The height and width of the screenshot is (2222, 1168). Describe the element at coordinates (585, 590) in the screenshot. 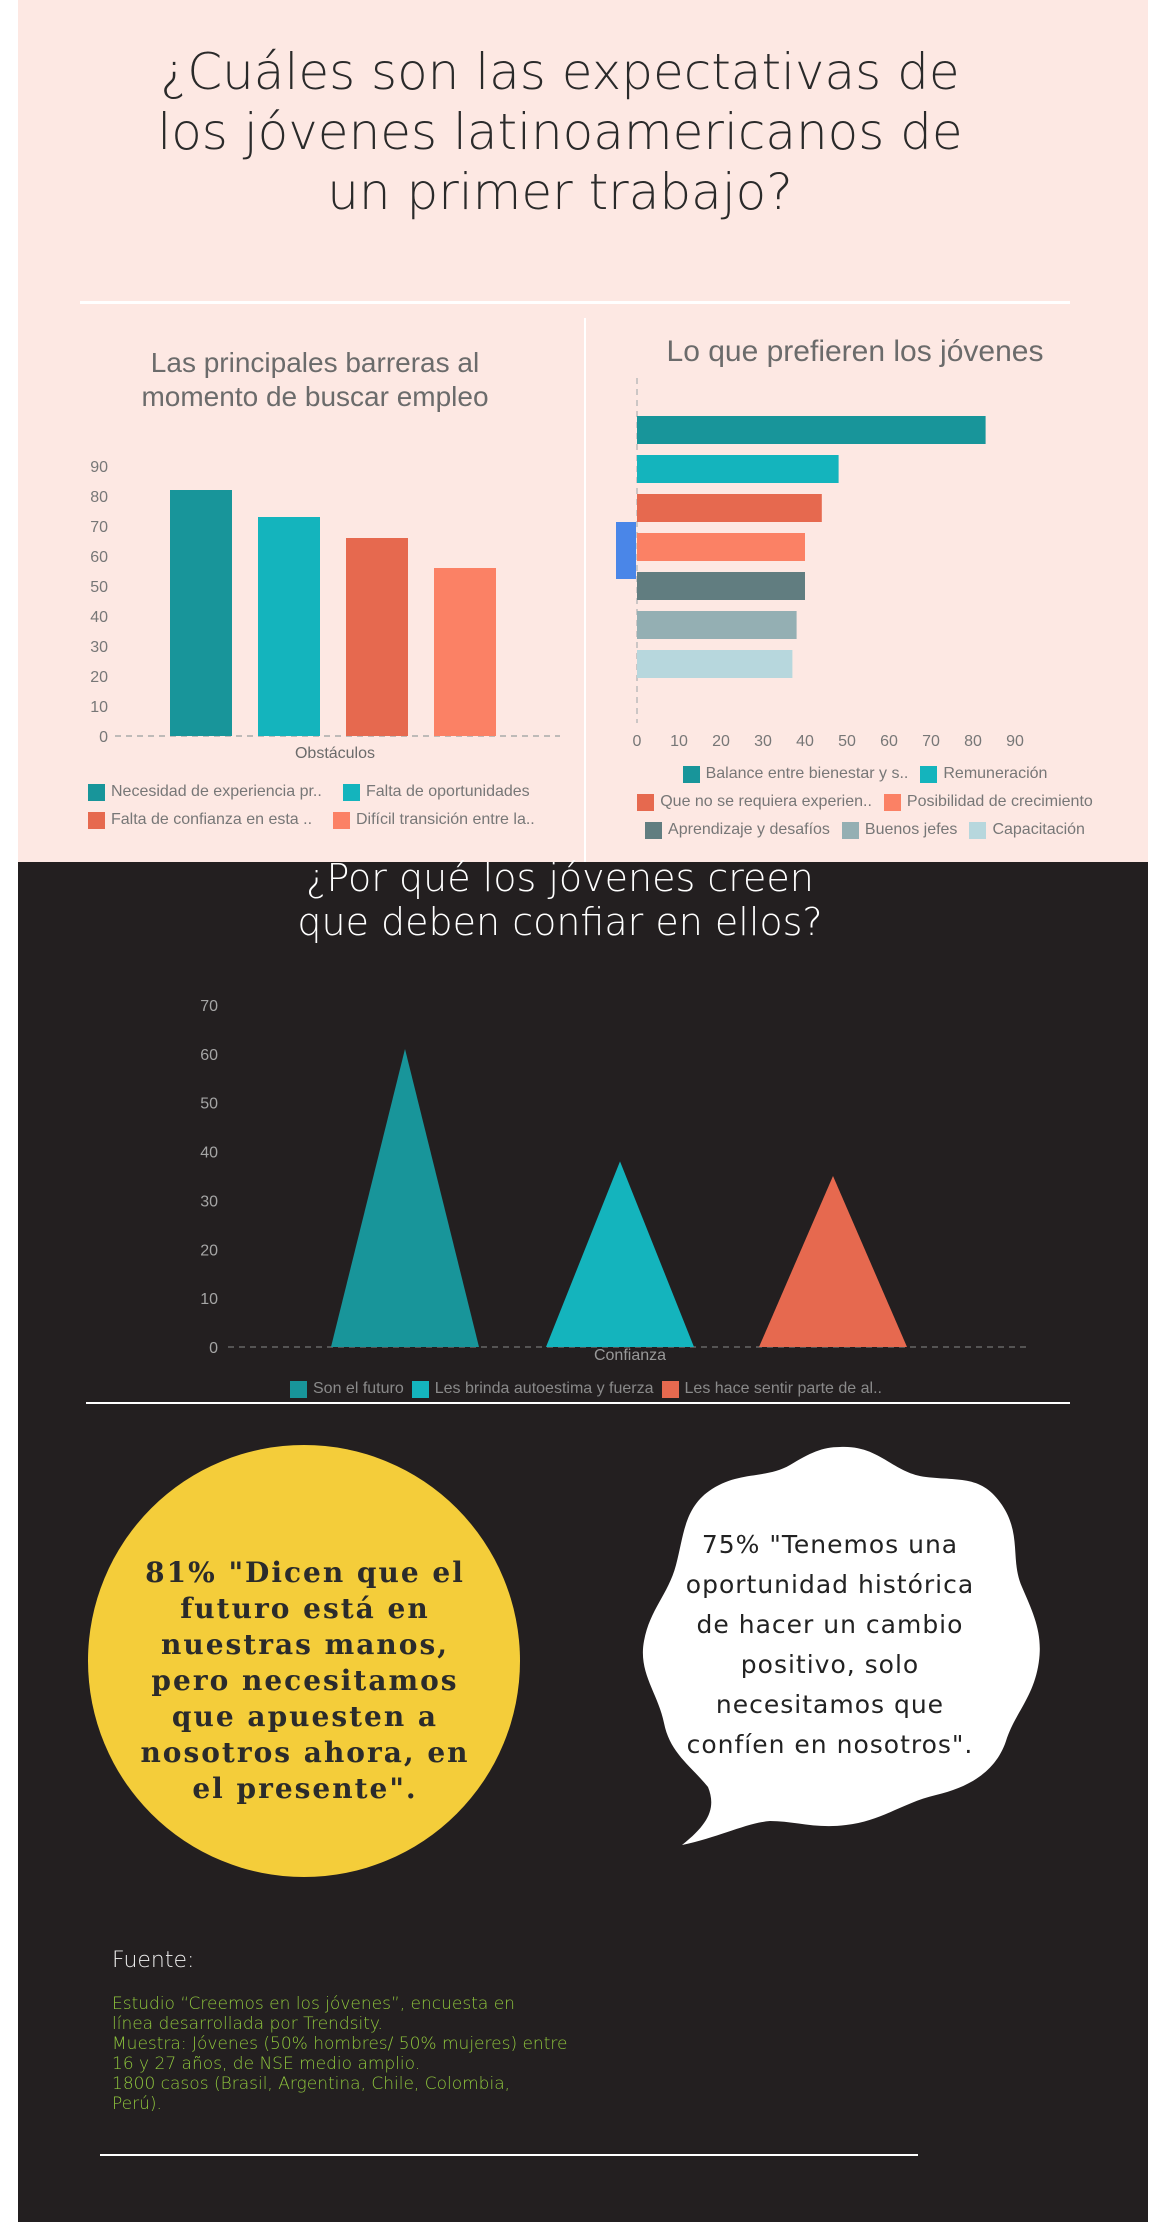

I see `chart-column-divider` at that location.